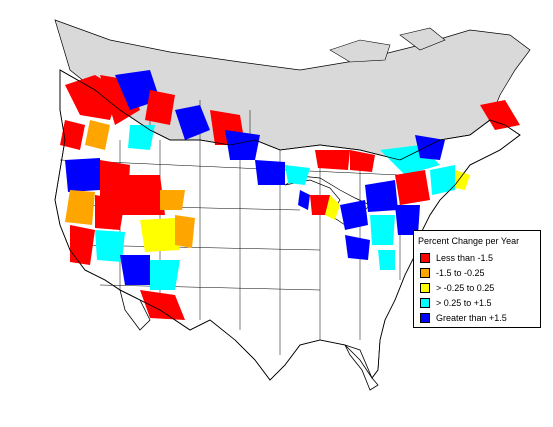 This screenshot has width=553, height=427. Describe the element at coordinates (425, 317) in the screenshot. I see `legend-swatch-blue` at that location.